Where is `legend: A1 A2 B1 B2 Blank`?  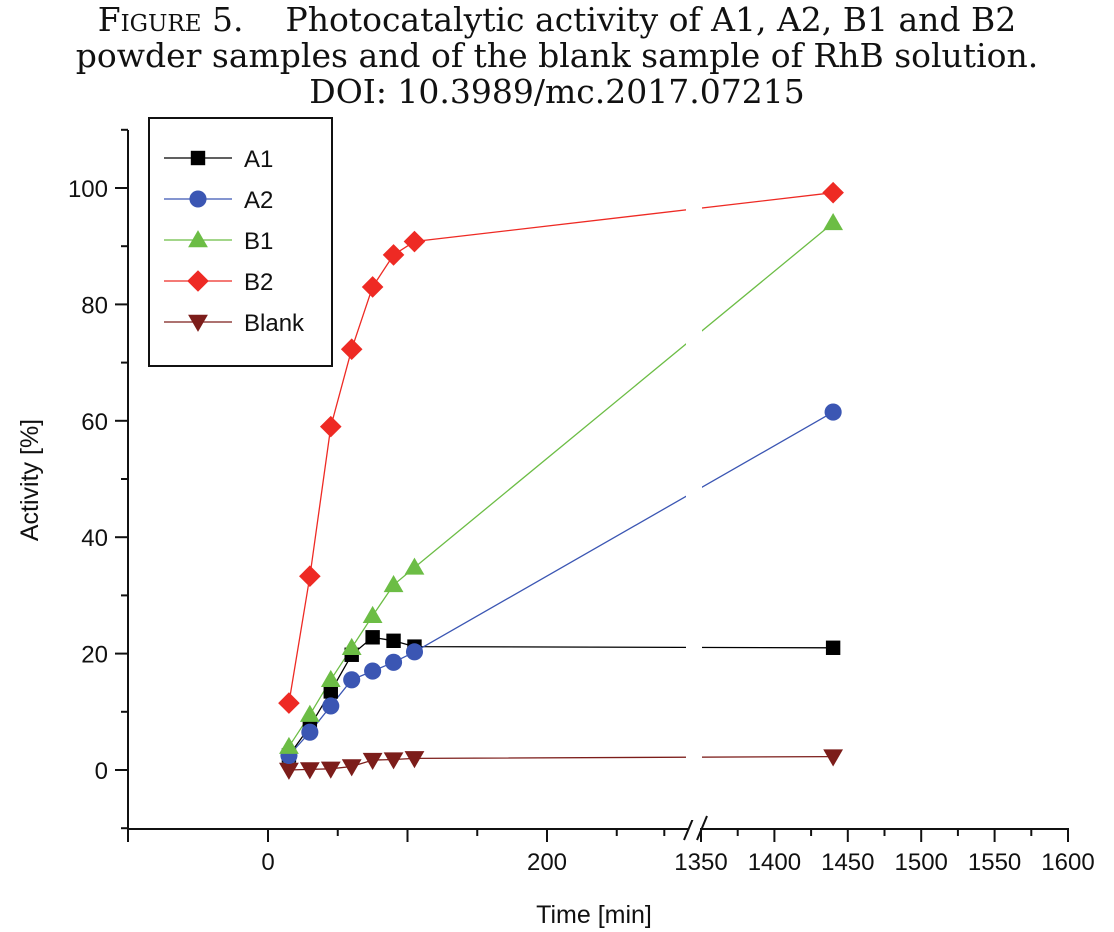 legend: A1 A2 B1 B2 Blank is located at coordinates (240, 242).